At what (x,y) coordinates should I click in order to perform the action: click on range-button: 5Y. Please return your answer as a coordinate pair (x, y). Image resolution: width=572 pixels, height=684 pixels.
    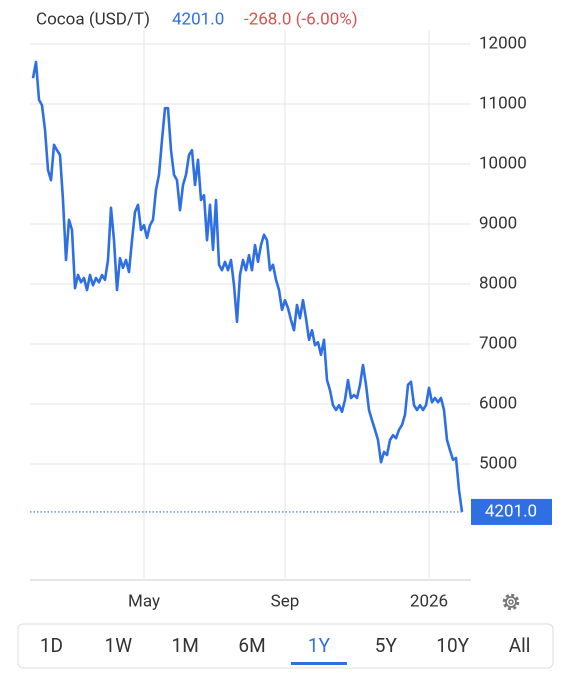
    Looking at the image, I should click on (386, 645).